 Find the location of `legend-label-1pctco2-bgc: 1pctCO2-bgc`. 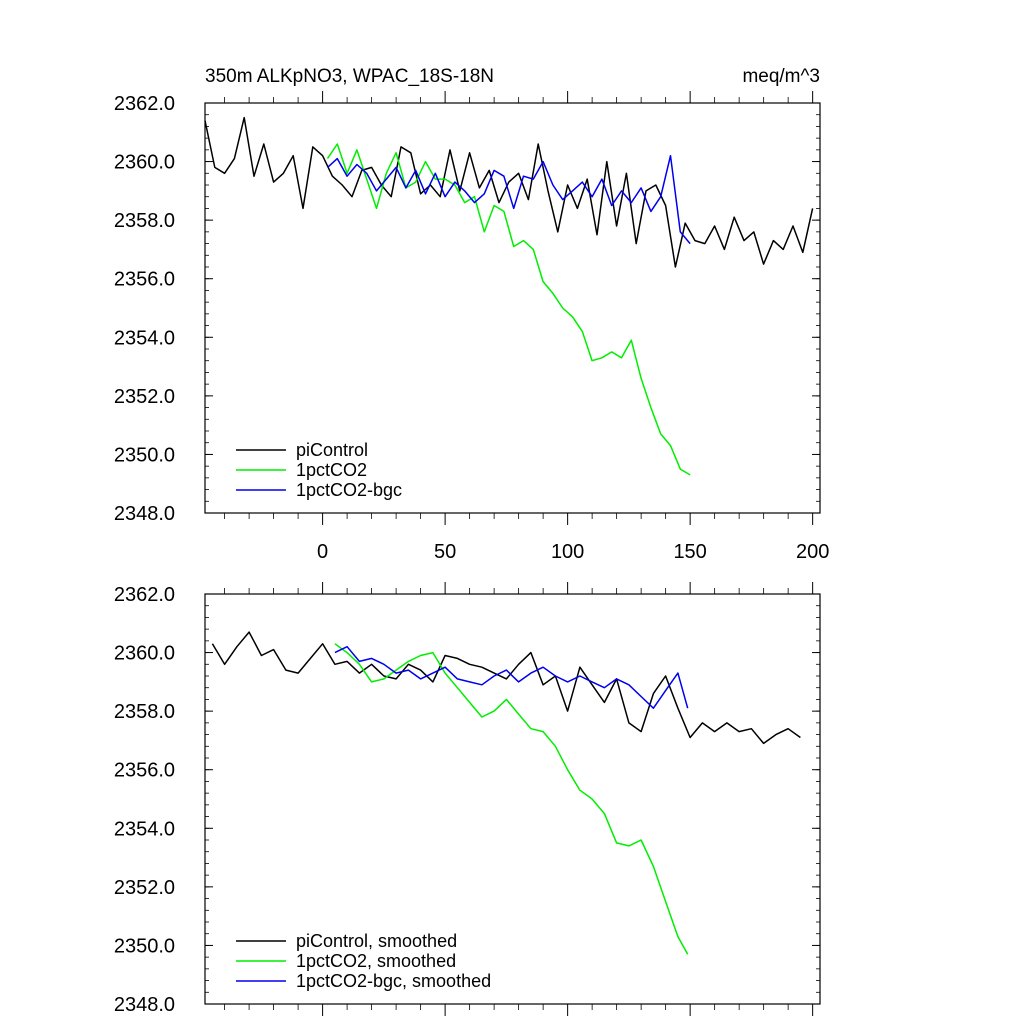

legend-label-1pctco2-bgc: 1pctCO2-bgc is located at coordinates (349, 490).